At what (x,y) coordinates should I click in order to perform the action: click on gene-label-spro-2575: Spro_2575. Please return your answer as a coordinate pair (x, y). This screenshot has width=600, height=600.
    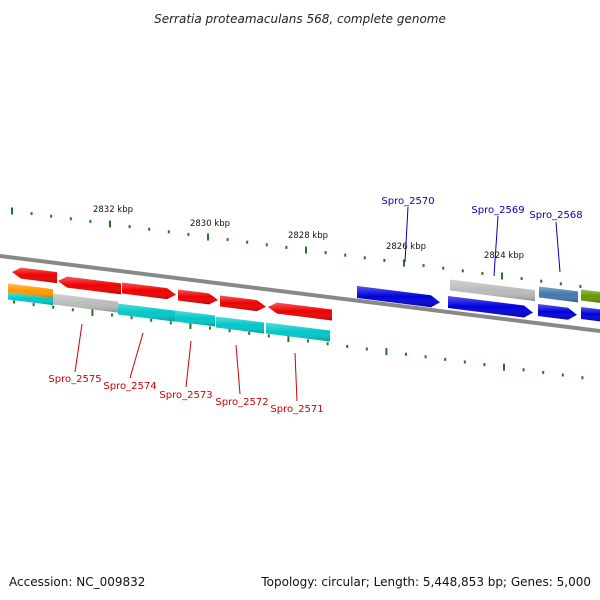
    Looking at the image, I should click on (75, 354).